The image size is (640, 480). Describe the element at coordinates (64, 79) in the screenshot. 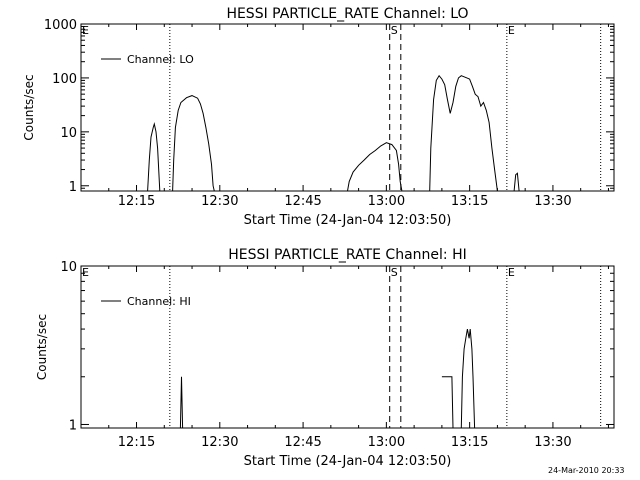

I see `y-tick-label: 100` at that location.